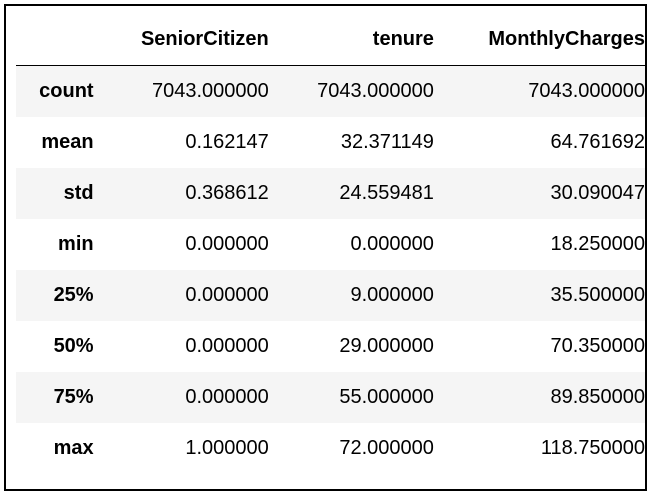 Image resolution: width=652 pixels, height=498 pixels. Describe the element at coordinates (73, 295) in the screenshot. I see `row-label: 25%` at that location.